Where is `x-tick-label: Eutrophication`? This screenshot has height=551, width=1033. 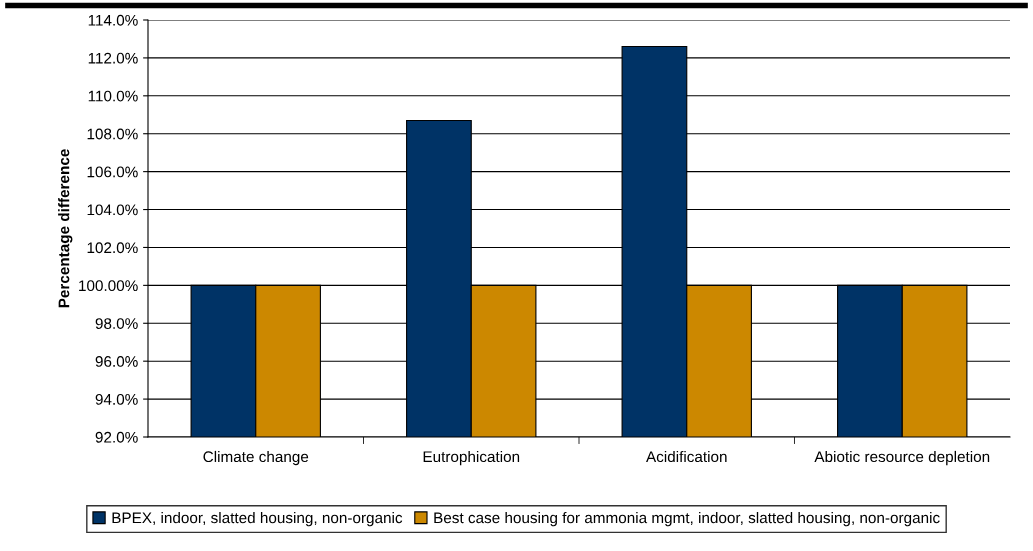
x-tick-label: Eutrophication is located at coordinates (471, 458).